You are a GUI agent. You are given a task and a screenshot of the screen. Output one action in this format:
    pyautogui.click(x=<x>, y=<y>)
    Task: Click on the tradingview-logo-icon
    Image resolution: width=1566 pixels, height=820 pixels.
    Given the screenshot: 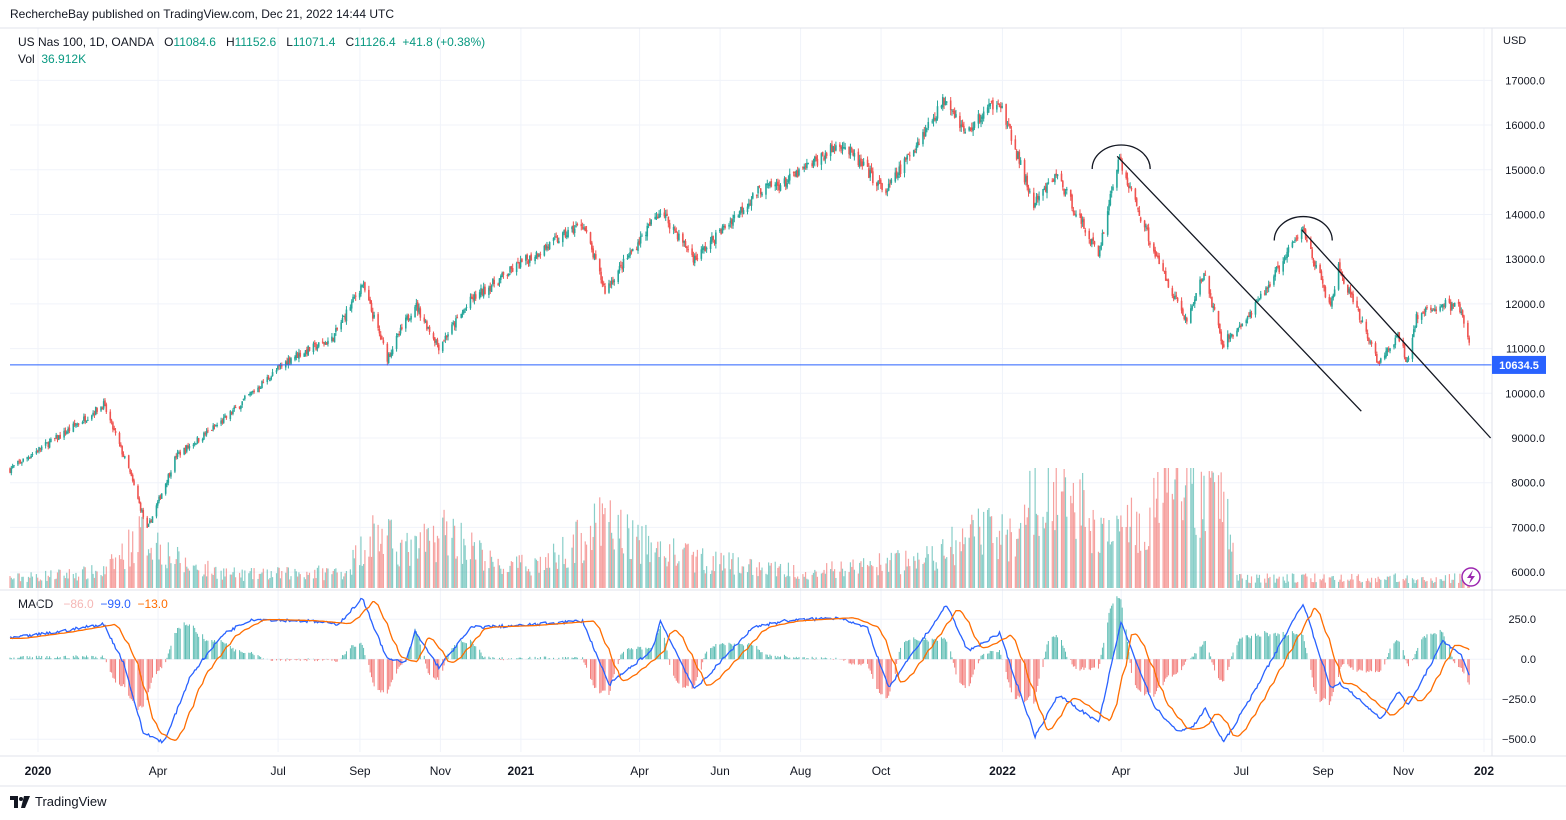 What is the action you would take?
    pyautogui.click(x=20, y=801)
    